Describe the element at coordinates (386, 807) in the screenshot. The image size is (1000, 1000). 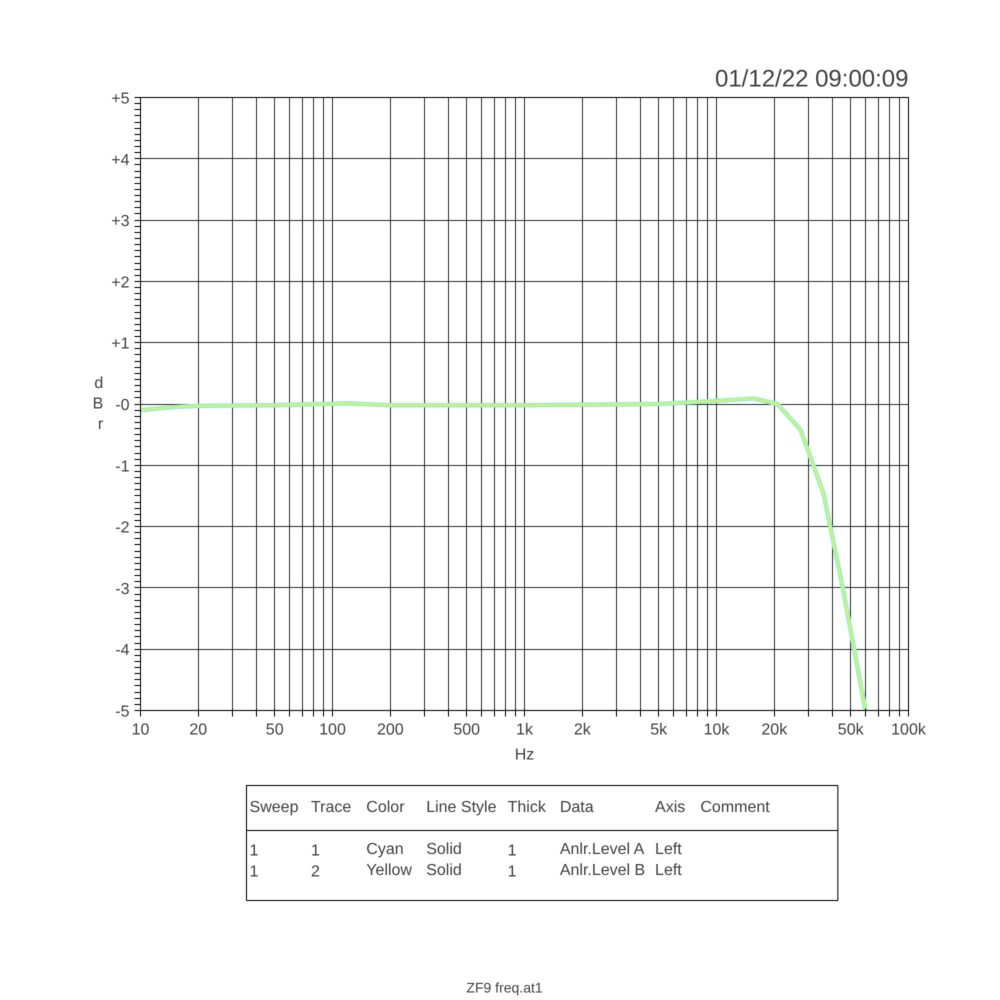
I see `text: Color` at that location.